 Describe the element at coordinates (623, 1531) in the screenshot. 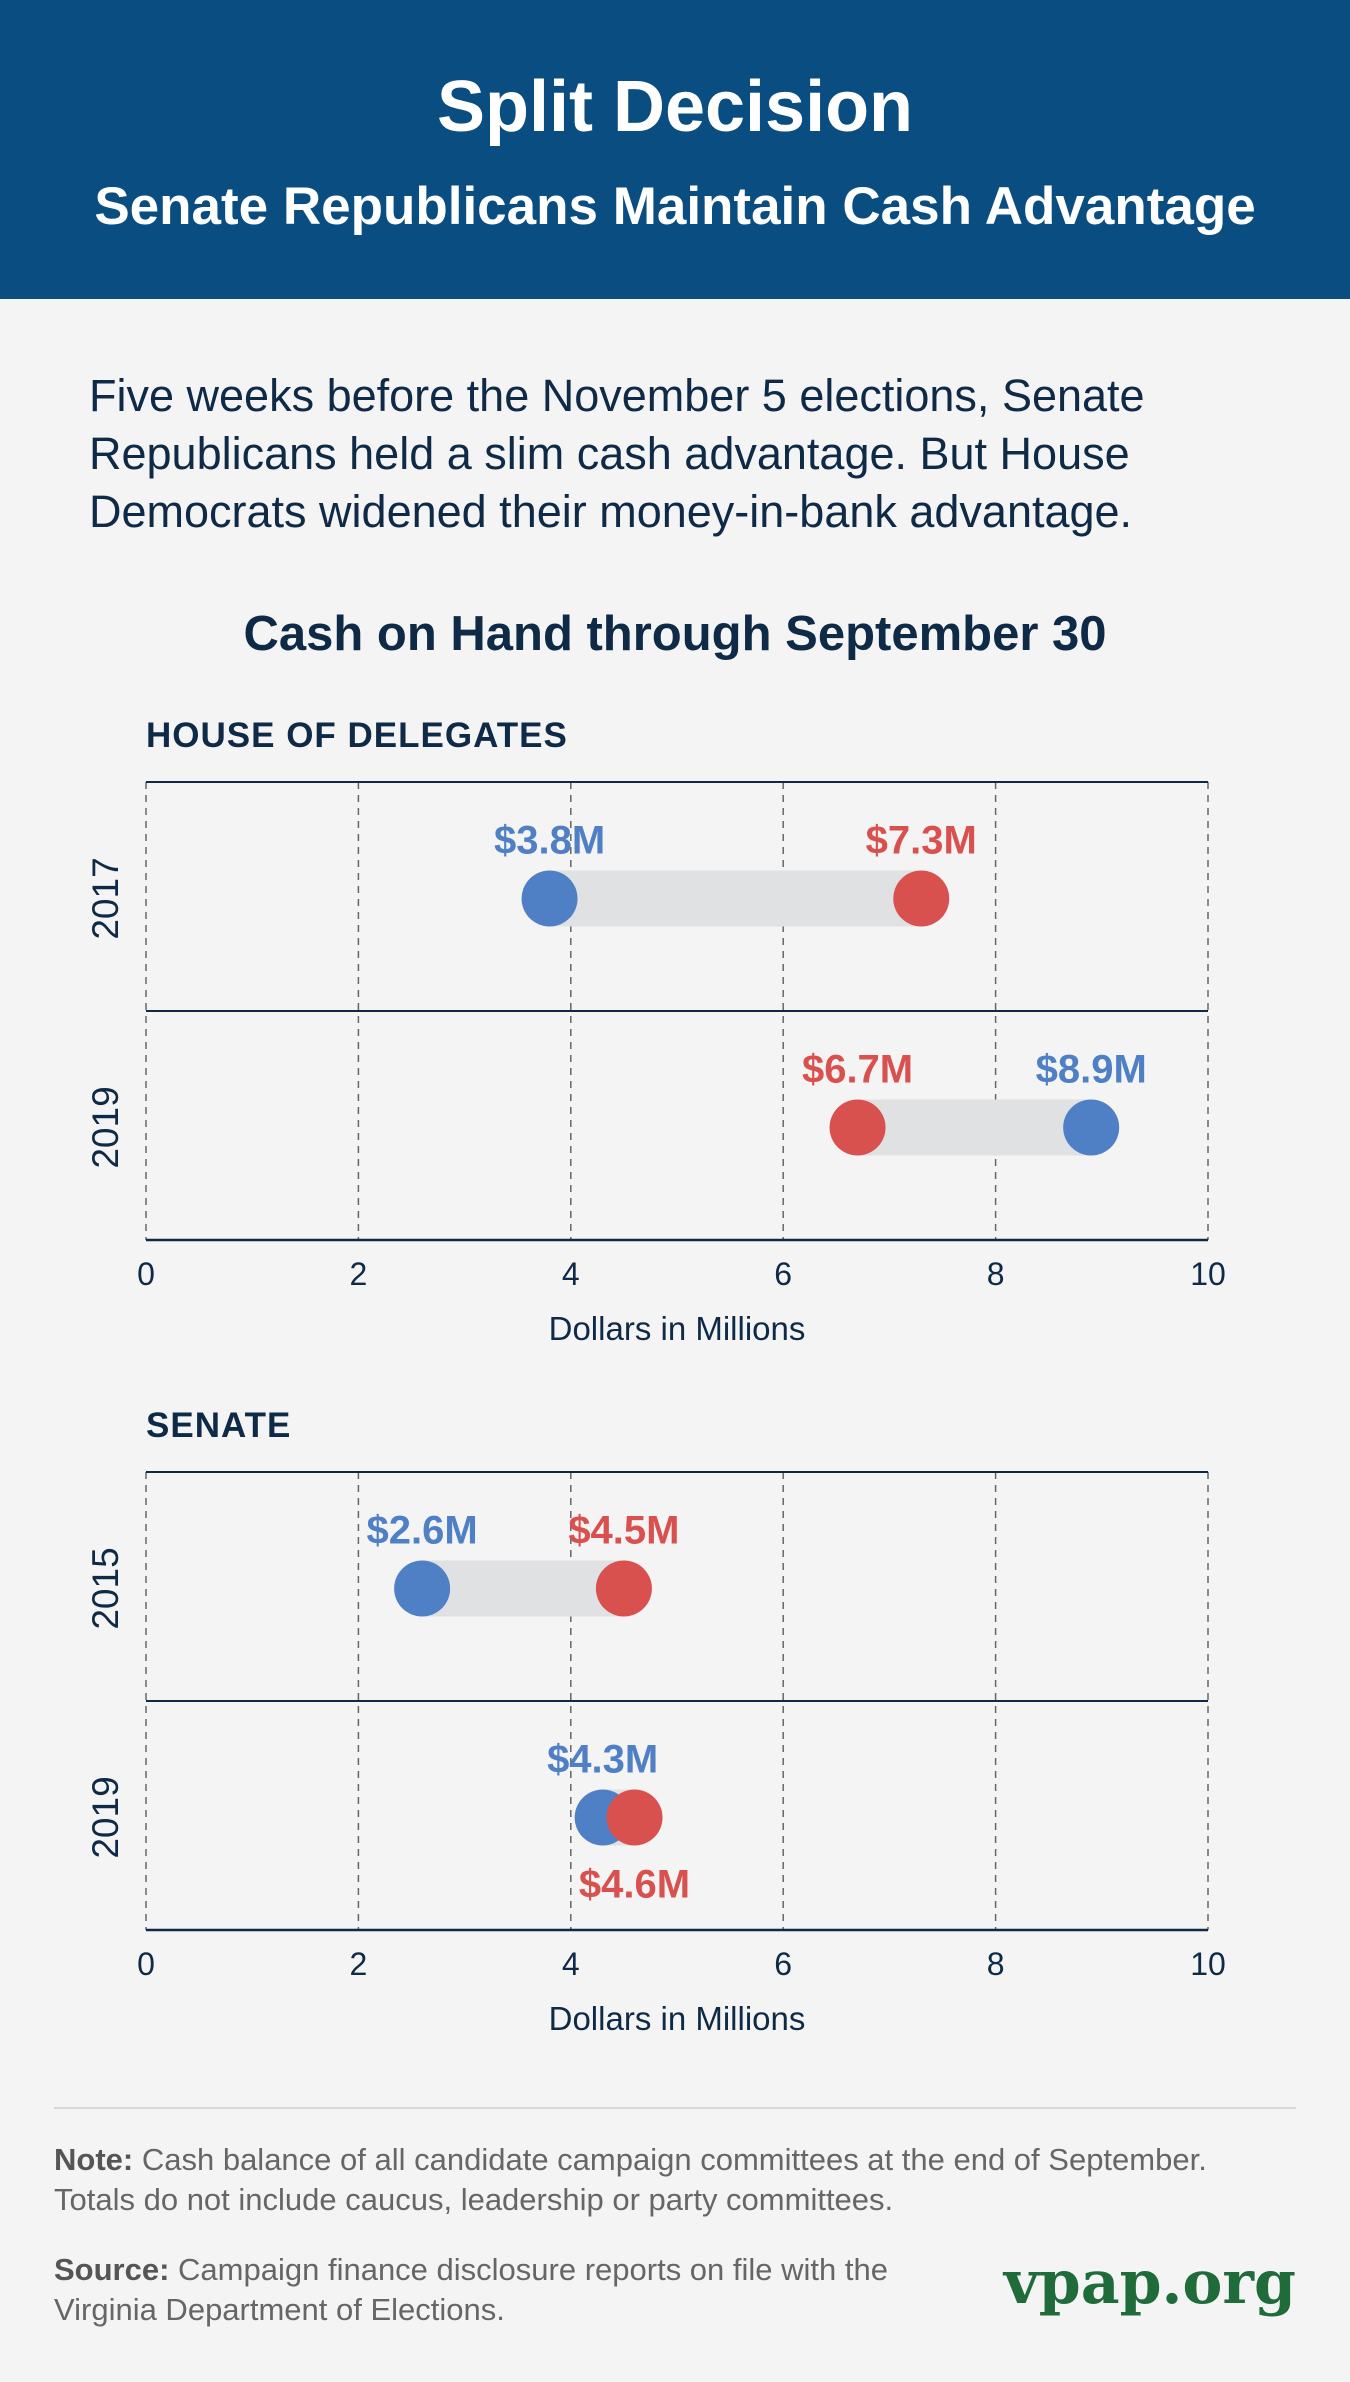

I see `republican-value-label: $4.5M` at that location.